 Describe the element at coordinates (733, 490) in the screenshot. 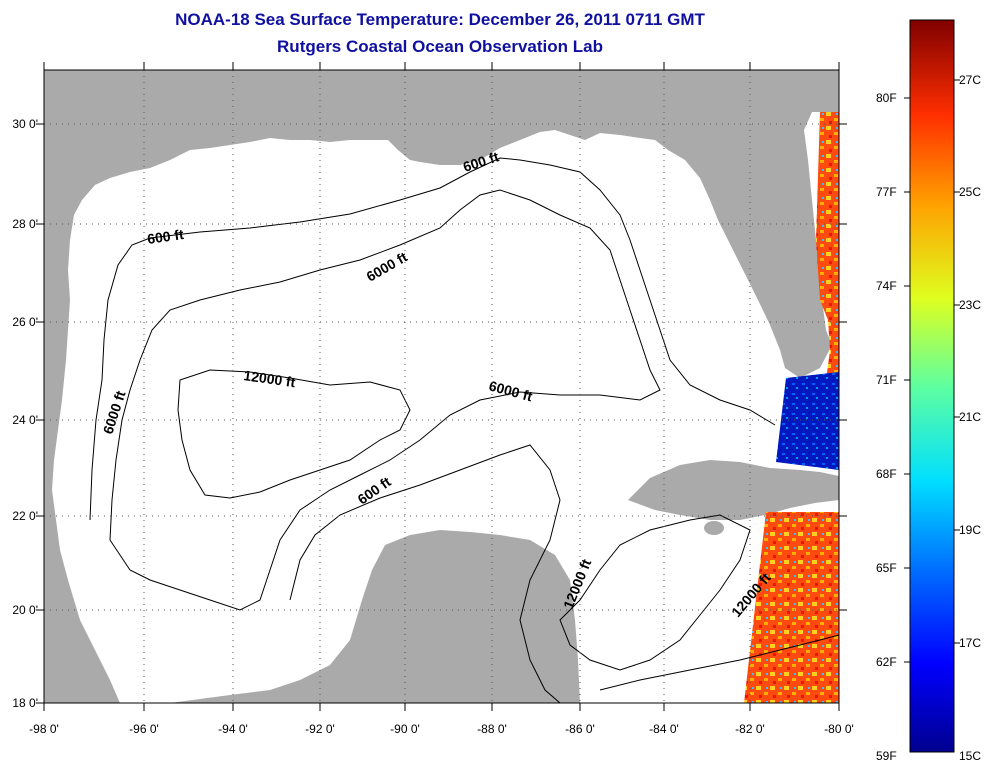

I see `land-cuba` at that location.